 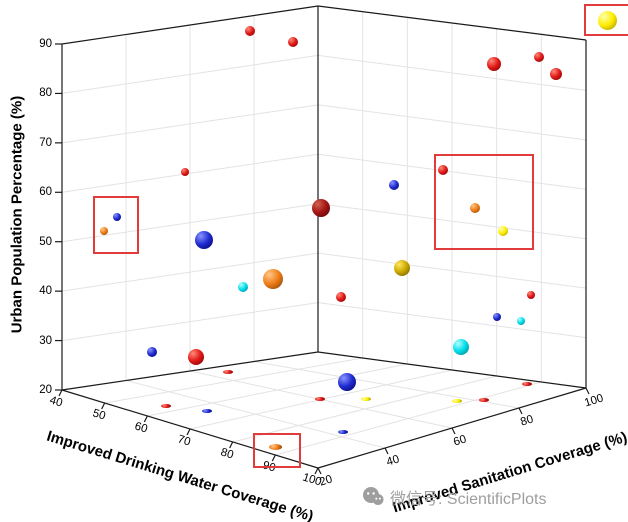 What do you see at coordinates (373, 496) in the screenshot?
I see `wechat-icon` at bounding box center [373, 496].